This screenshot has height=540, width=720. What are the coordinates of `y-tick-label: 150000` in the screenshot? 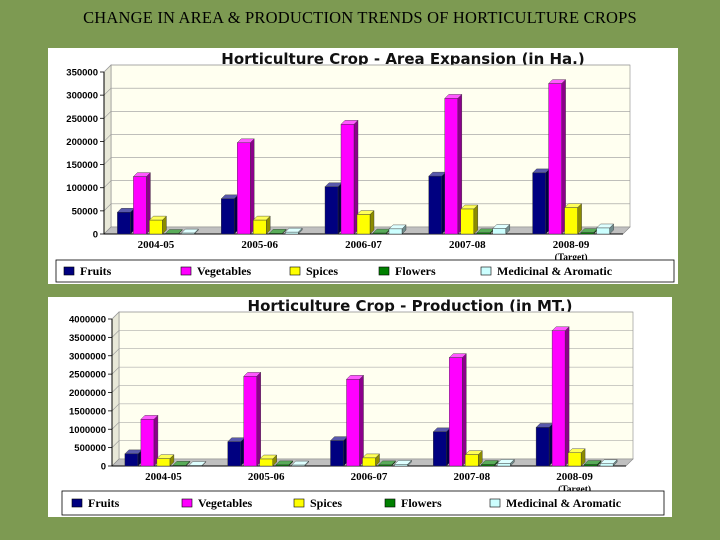 It's located at (82, 165).